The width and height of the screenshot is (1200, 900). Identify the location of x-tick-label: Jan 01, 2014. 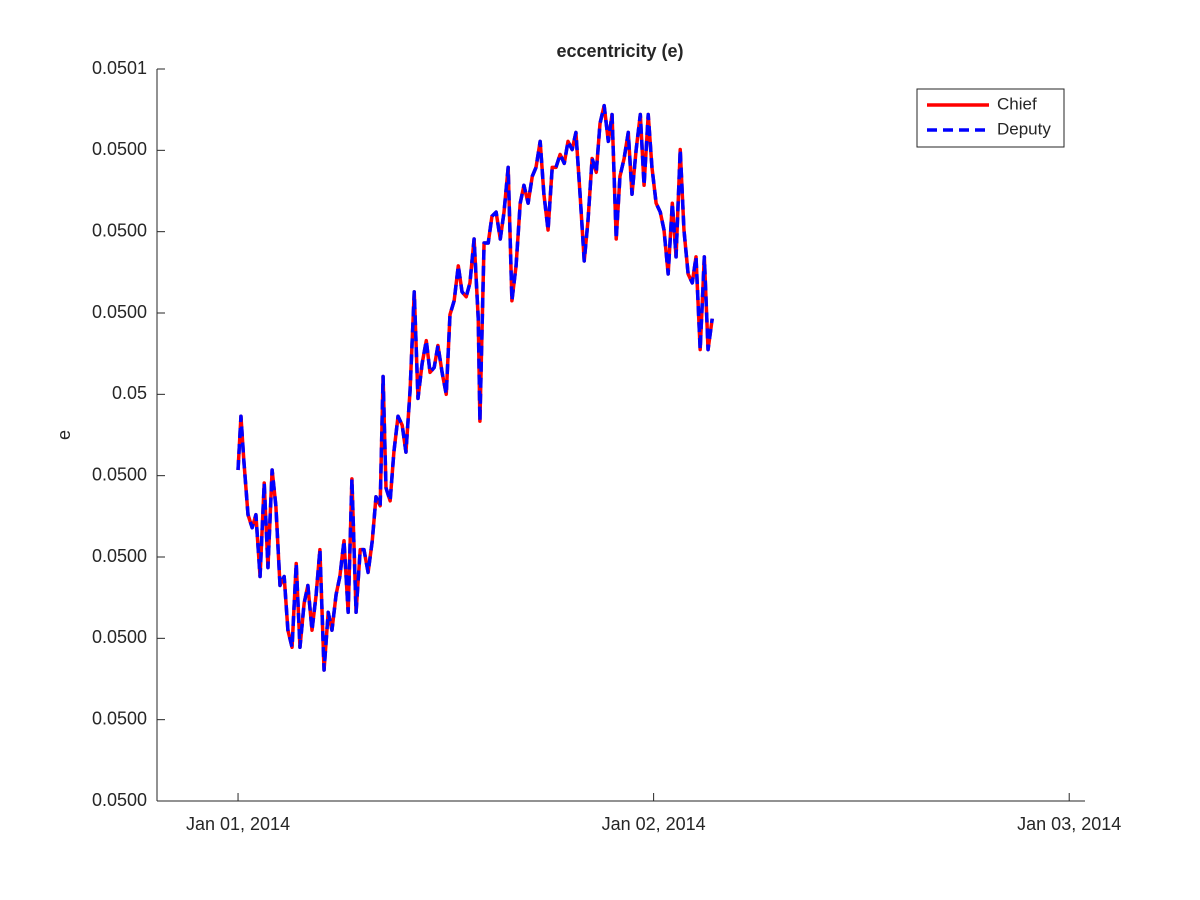
(238, 824).